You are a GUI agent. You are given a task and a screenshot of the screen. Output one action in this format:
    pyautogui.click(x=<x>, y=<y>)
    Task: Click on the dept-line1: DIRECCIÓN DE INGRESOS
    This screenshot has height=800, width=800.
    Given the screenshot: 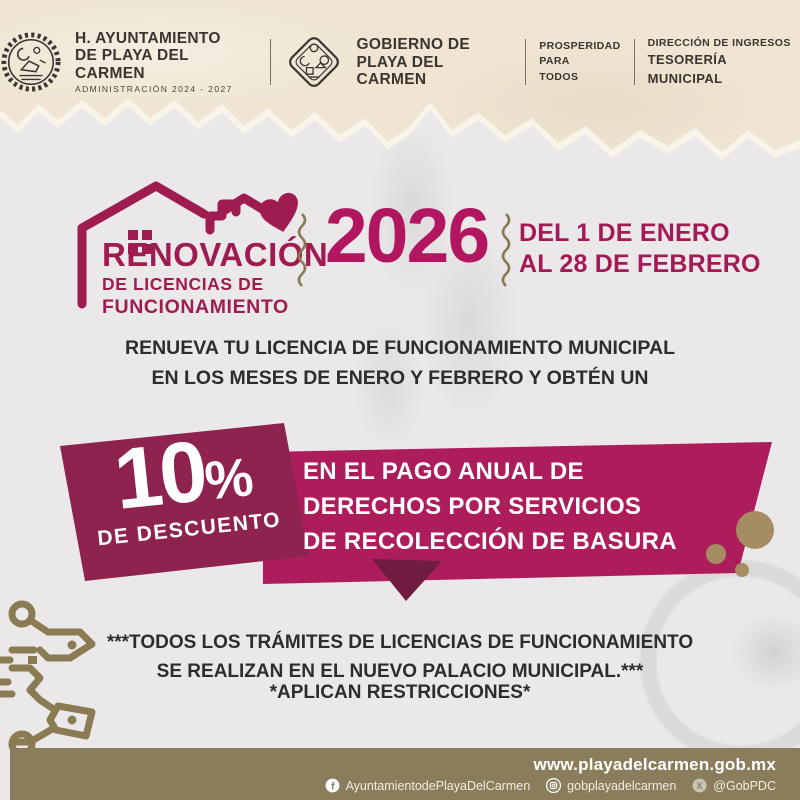 What is the action you would take?
    pyautogui.click(x=719, y=42)
    